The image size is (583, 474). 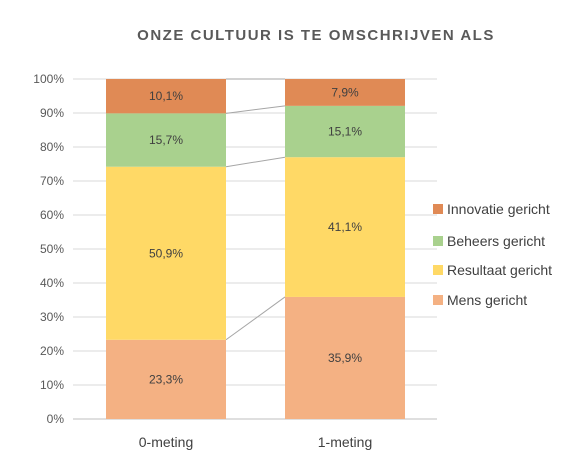 What do you see at coordinates (52, 249) in the screenshot?
I see `y-tick-label: 50%` at bounding box center [52, 249].